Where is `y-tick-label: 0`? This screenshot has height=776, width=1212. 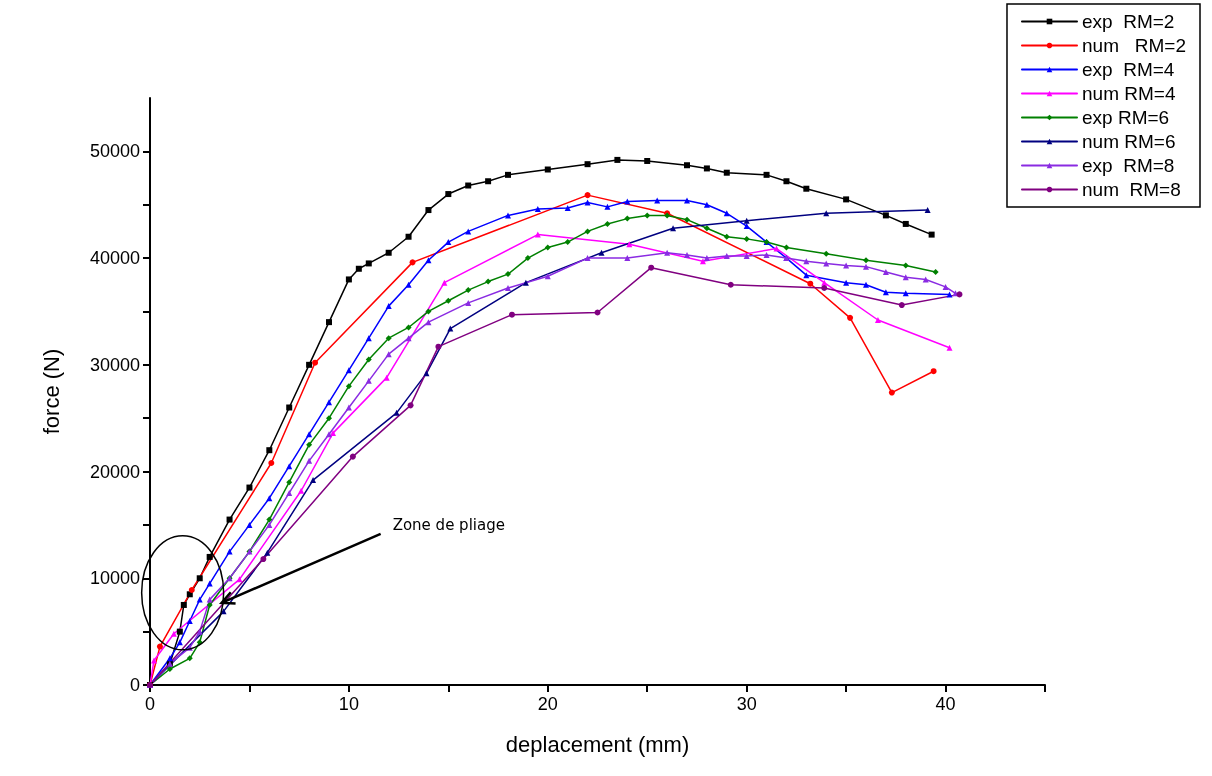 y-tick-label: 0 is located at coordinates (134, 685).